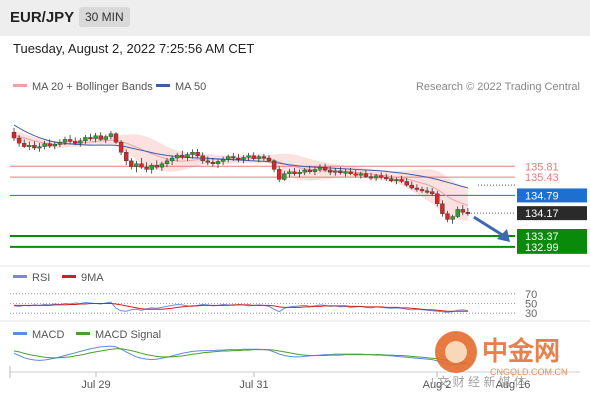  I want to click on macd-signal-line, so click(240, 356).